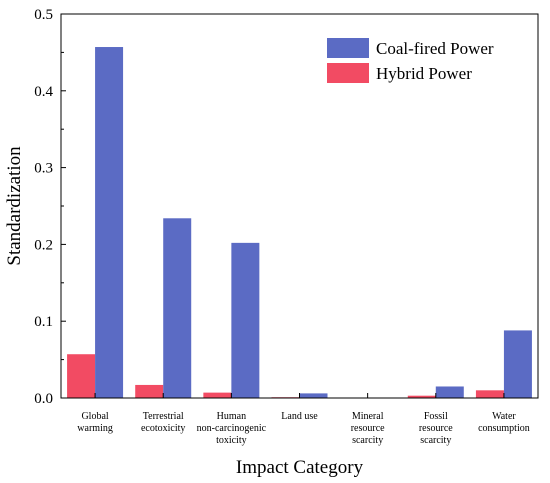 The height and width of the screenshot is (483, 550). Describe the element at coordinates (43, 399) in the screenshot. I see `y-tick-label: 0.0` at that location.